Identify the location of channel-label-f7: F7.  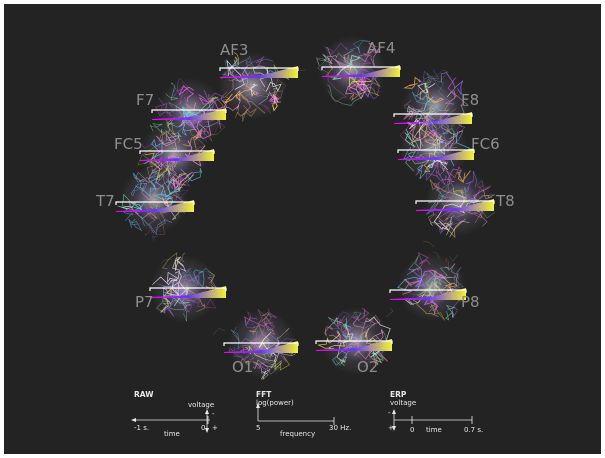
(145, 100).